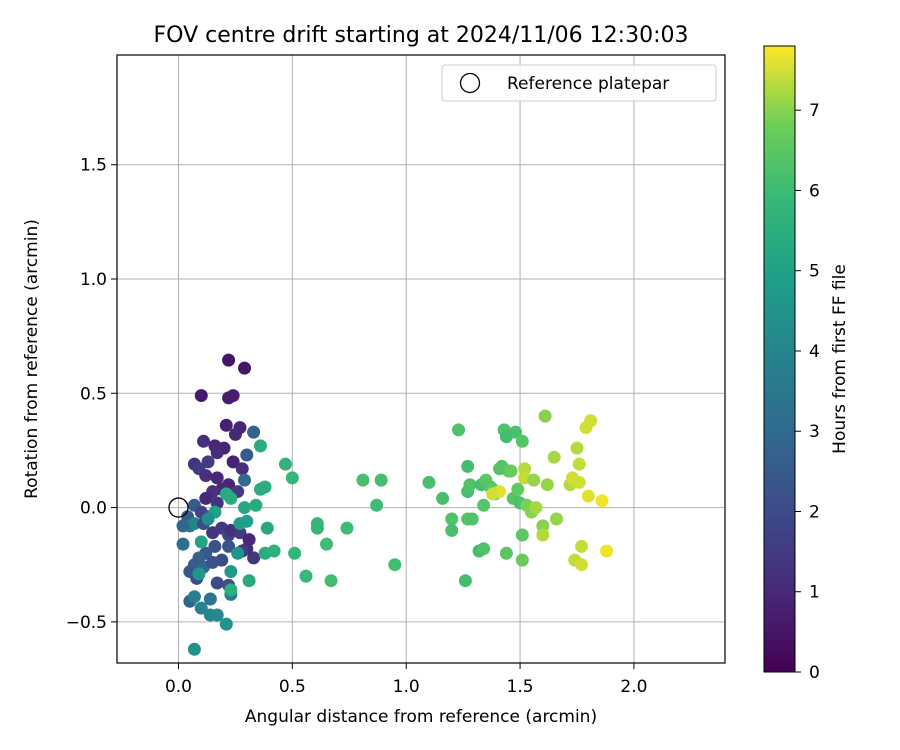 This screenshot has width=900, height=750. Describe the element at coordinates (93, 509) in the screenshot. I see `y-tick-label: 0.0` at that location.